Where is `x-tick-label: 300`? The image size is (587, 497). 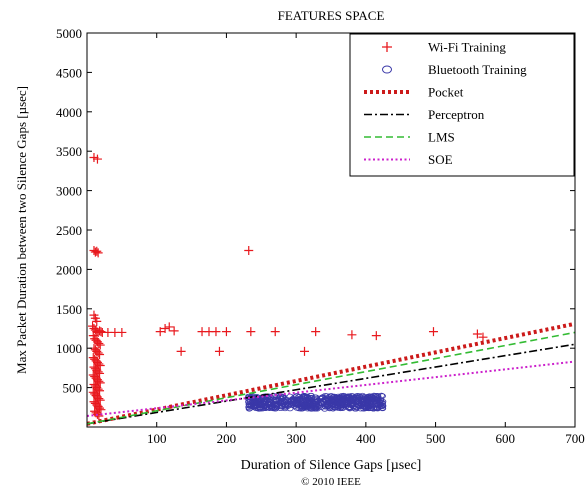
x-tick-label: 300 is located at coordinates (296, 438).